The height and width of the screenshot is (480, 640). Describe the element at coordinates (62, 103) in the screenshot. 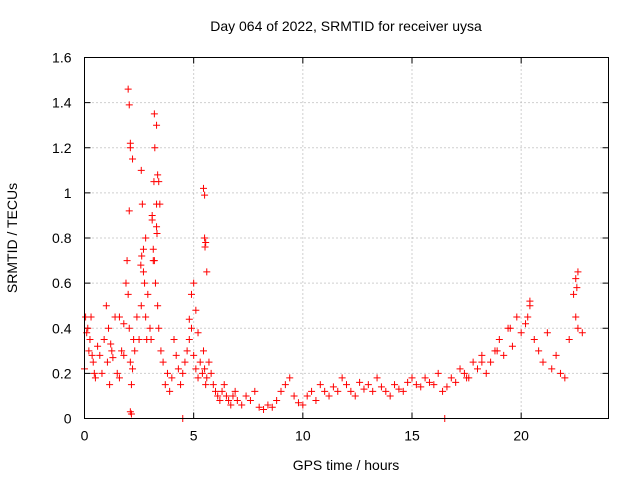

I see `y-tick-label: 1.4` at that location.